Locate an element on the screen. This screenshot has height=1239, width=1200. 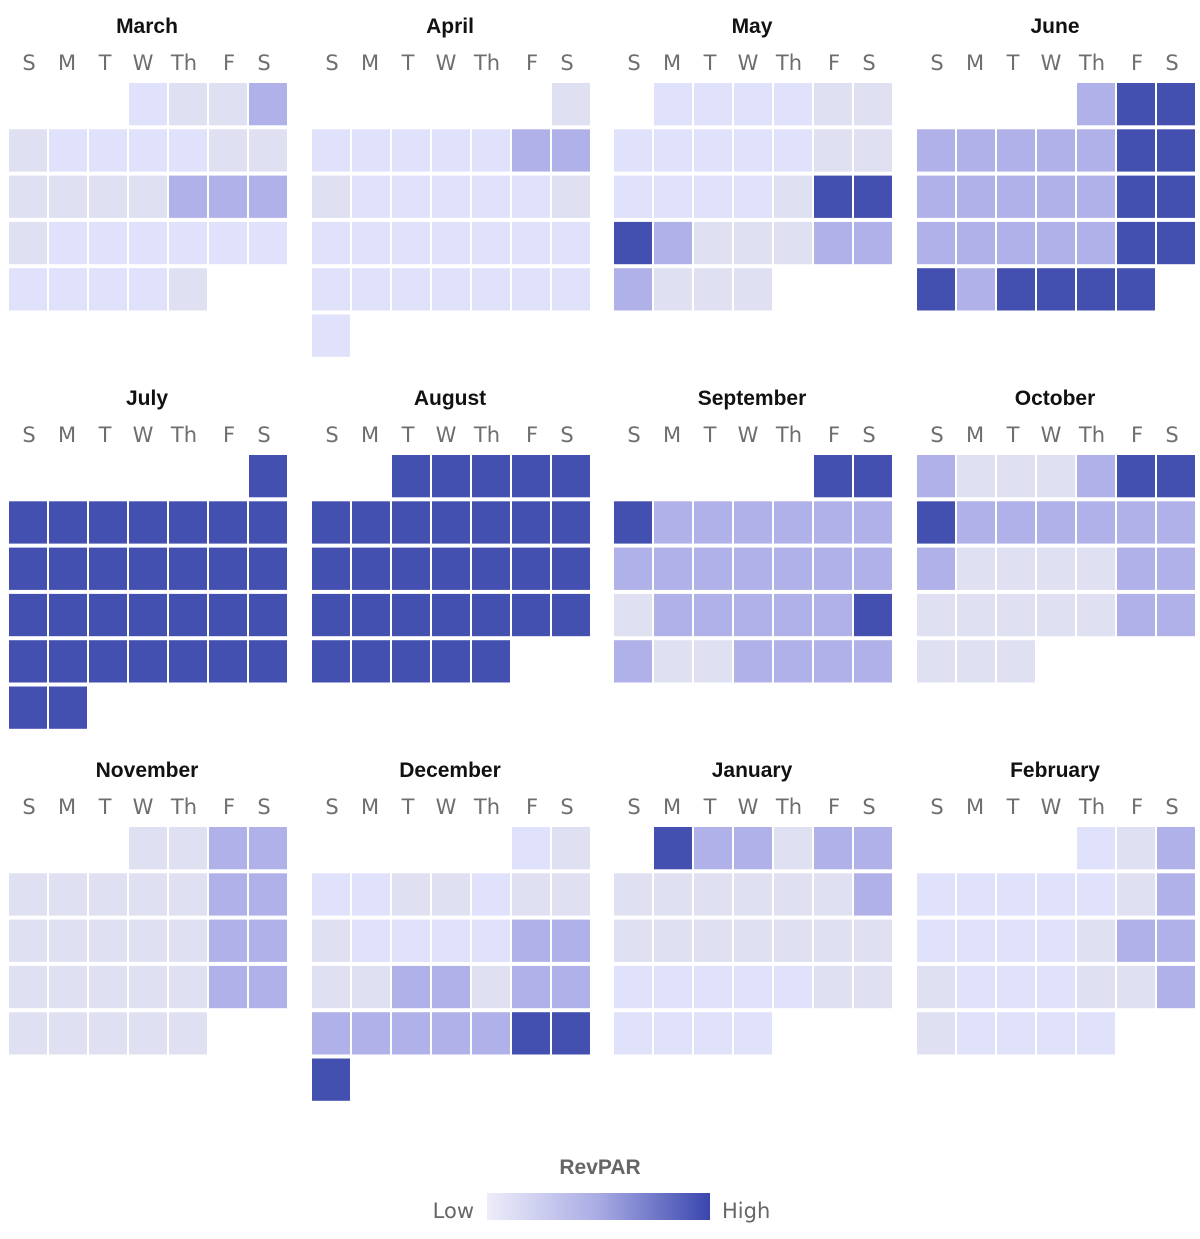
weekday-label: T is located at coordinates (408, 807).